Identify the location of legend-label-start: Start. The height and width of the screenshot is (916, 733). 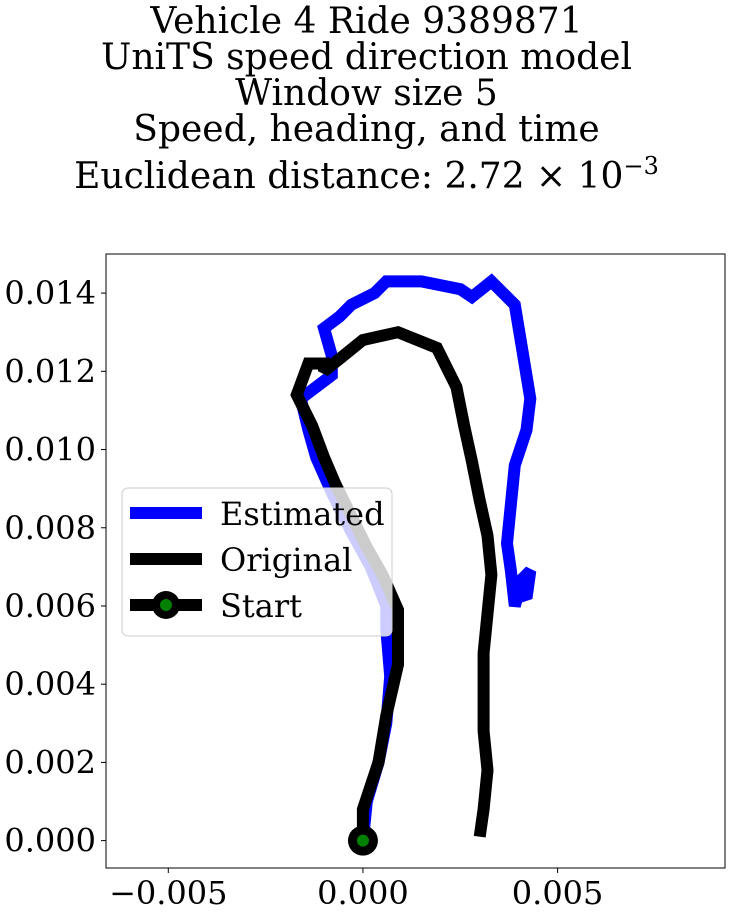
(261, 606).